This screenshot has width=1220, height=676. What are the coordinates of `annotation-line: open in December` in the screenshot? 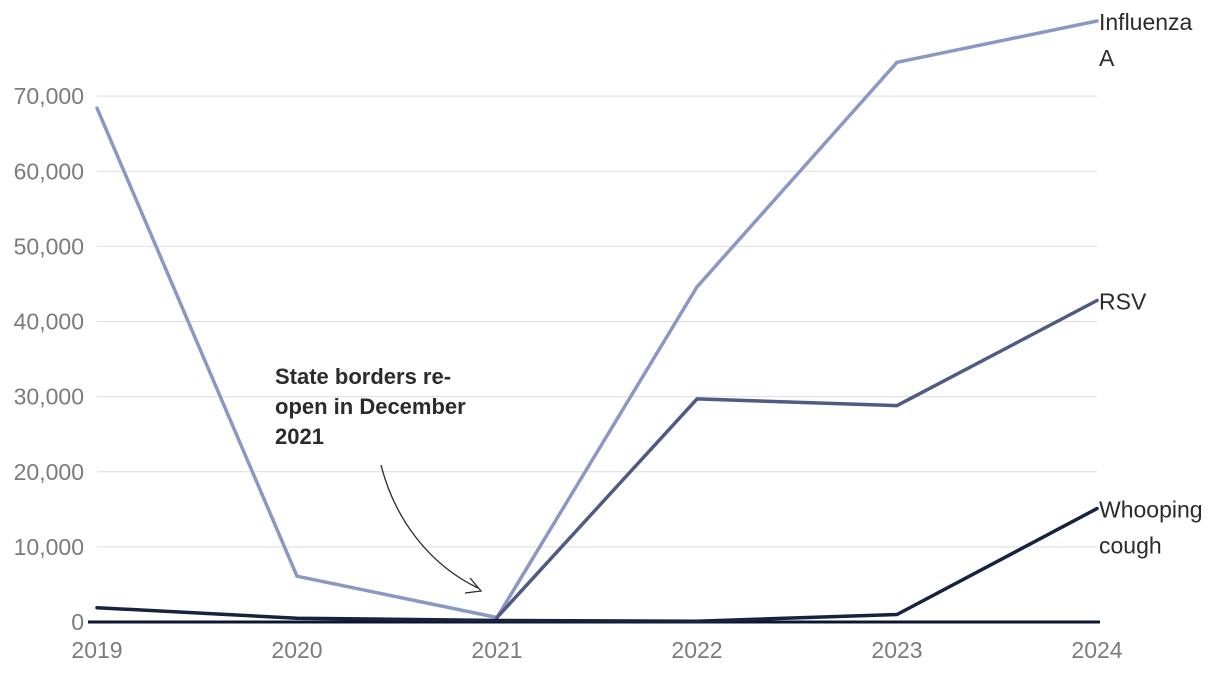 It's located at (370, 406).